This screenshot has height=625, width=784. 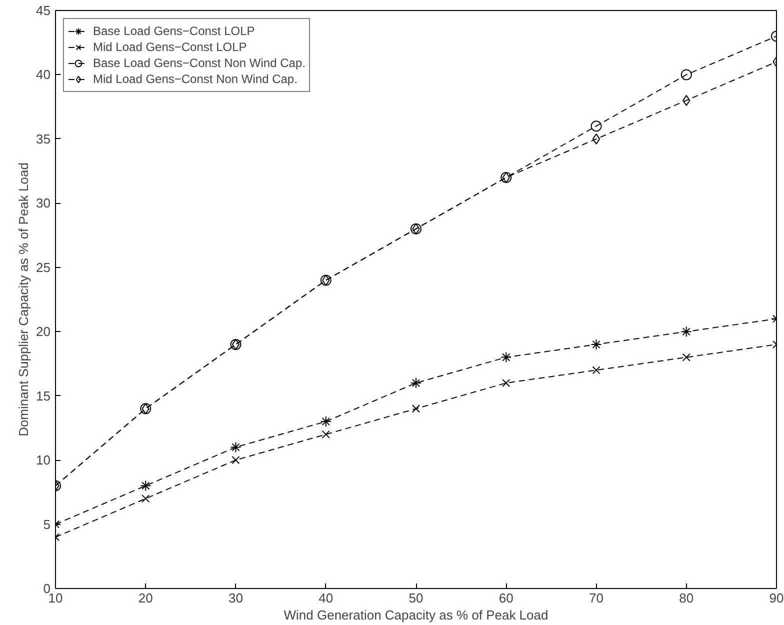 What do you see at coordinates (43, 332) in the screenshot?
I see `y-tick-label: 20` at bounding box center [43, 332].